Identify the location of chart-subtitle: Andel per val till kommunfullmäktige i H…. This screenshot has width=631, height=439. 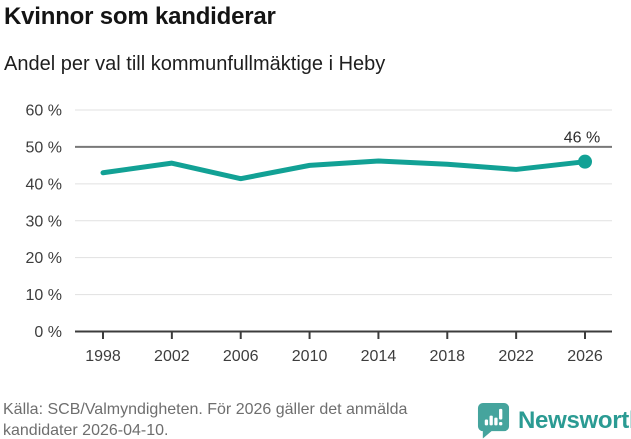
(195, 64).